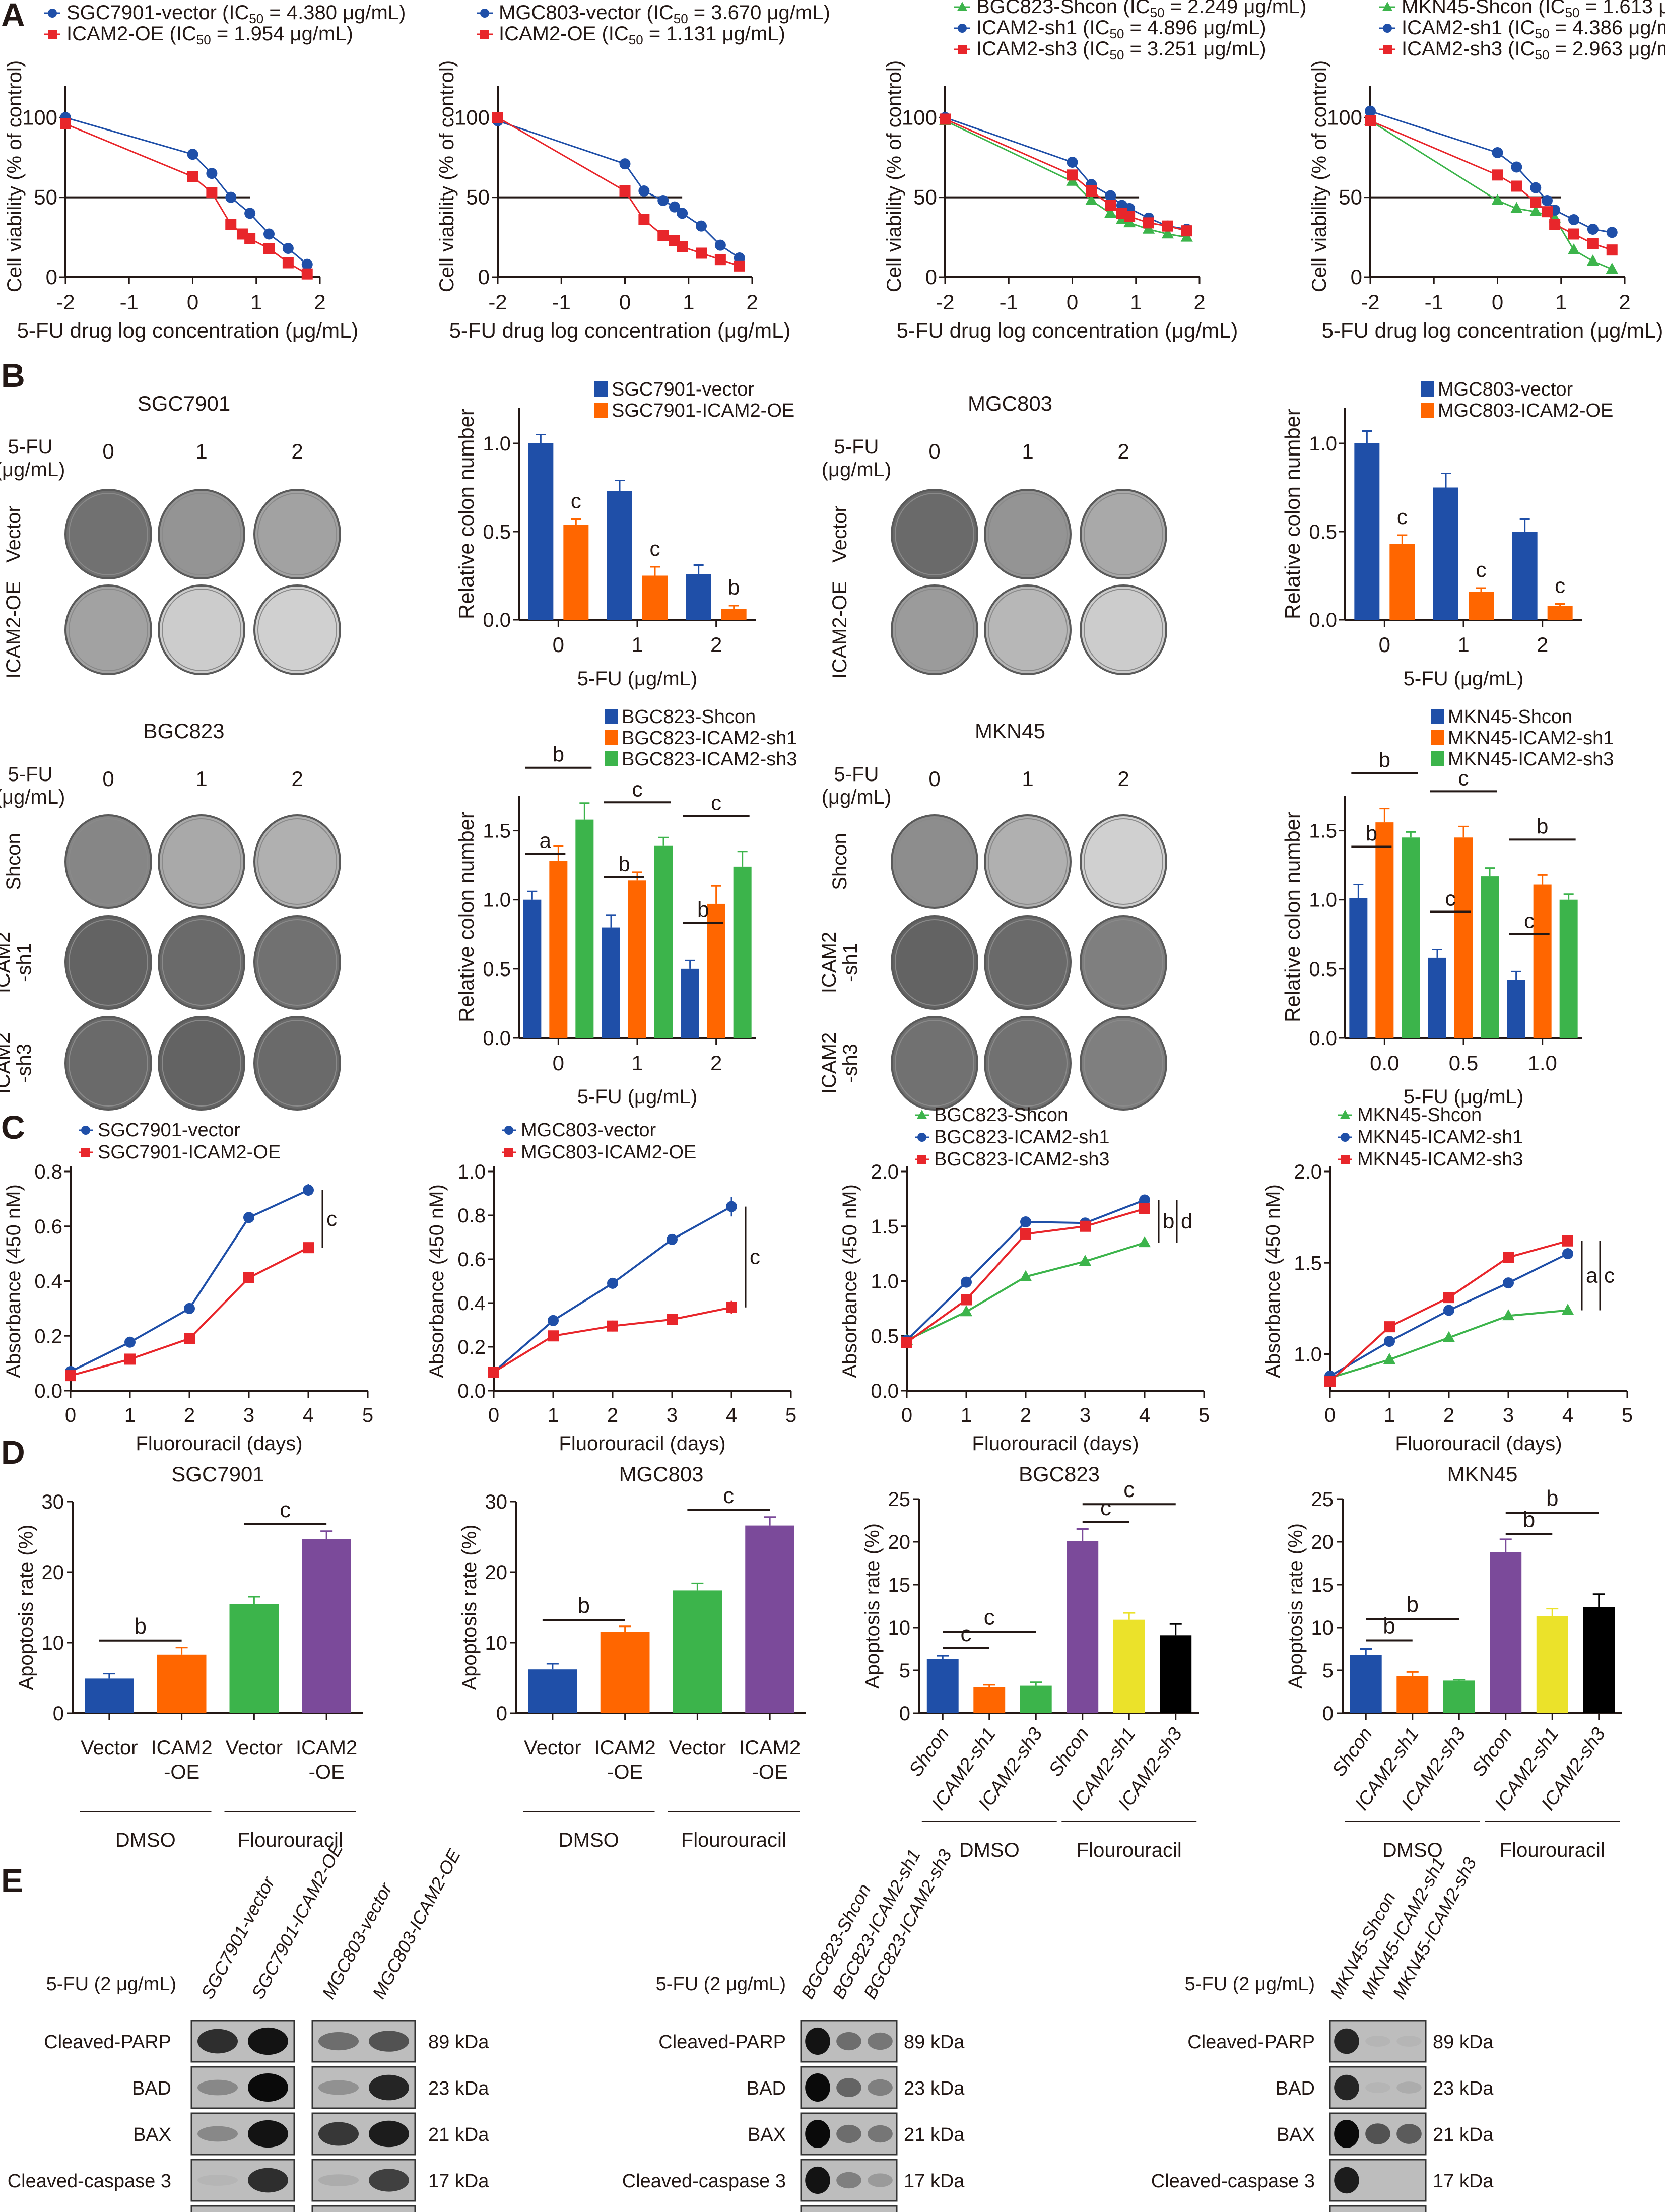  I want to click on legend-label: MKN45-ICAM2-sh1, so click(1440, 1137).